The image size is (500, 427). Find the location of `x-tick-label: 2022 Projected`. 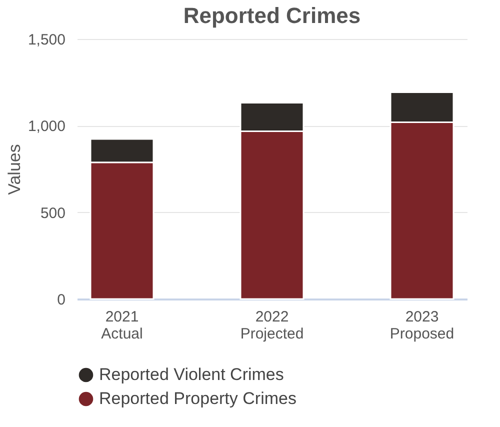

x-tick-label: 2022 Projected is located at coordinates (272, 325).